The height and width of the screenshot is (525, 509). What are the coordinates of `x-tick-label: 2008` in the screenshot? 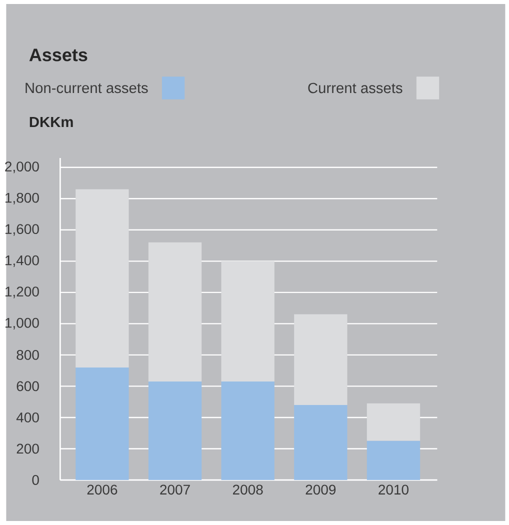 It's located at (247, 489).